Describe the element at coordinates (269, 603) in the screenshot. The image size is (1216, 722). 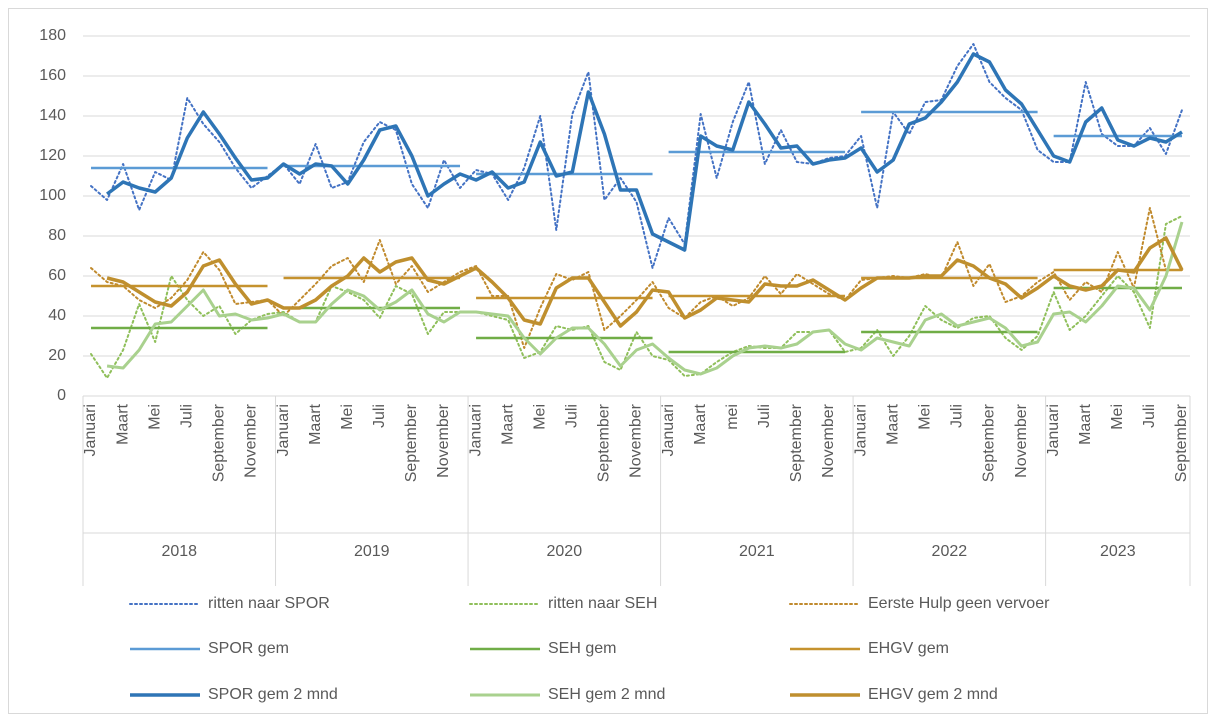
I see `legend-label: ritten naar SPOR` at that location.